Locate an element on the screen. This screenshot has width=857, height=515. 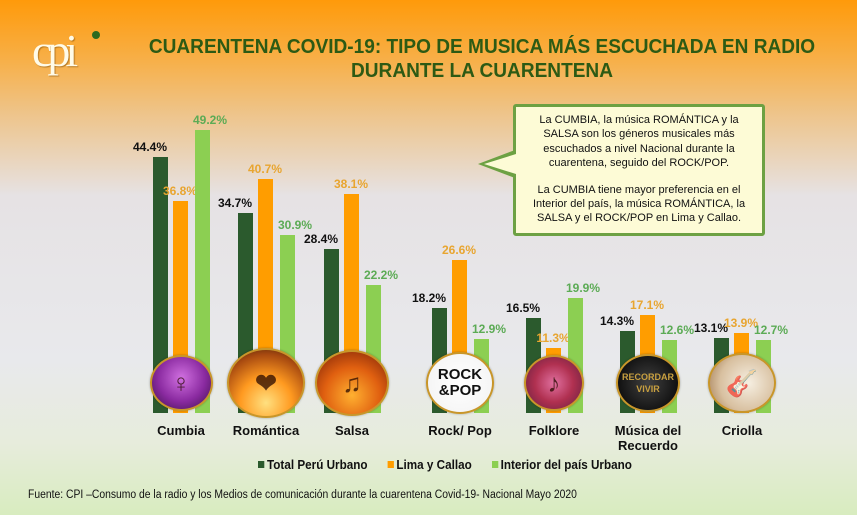
data-label: 17.1% is located at coordinates (647, 304).